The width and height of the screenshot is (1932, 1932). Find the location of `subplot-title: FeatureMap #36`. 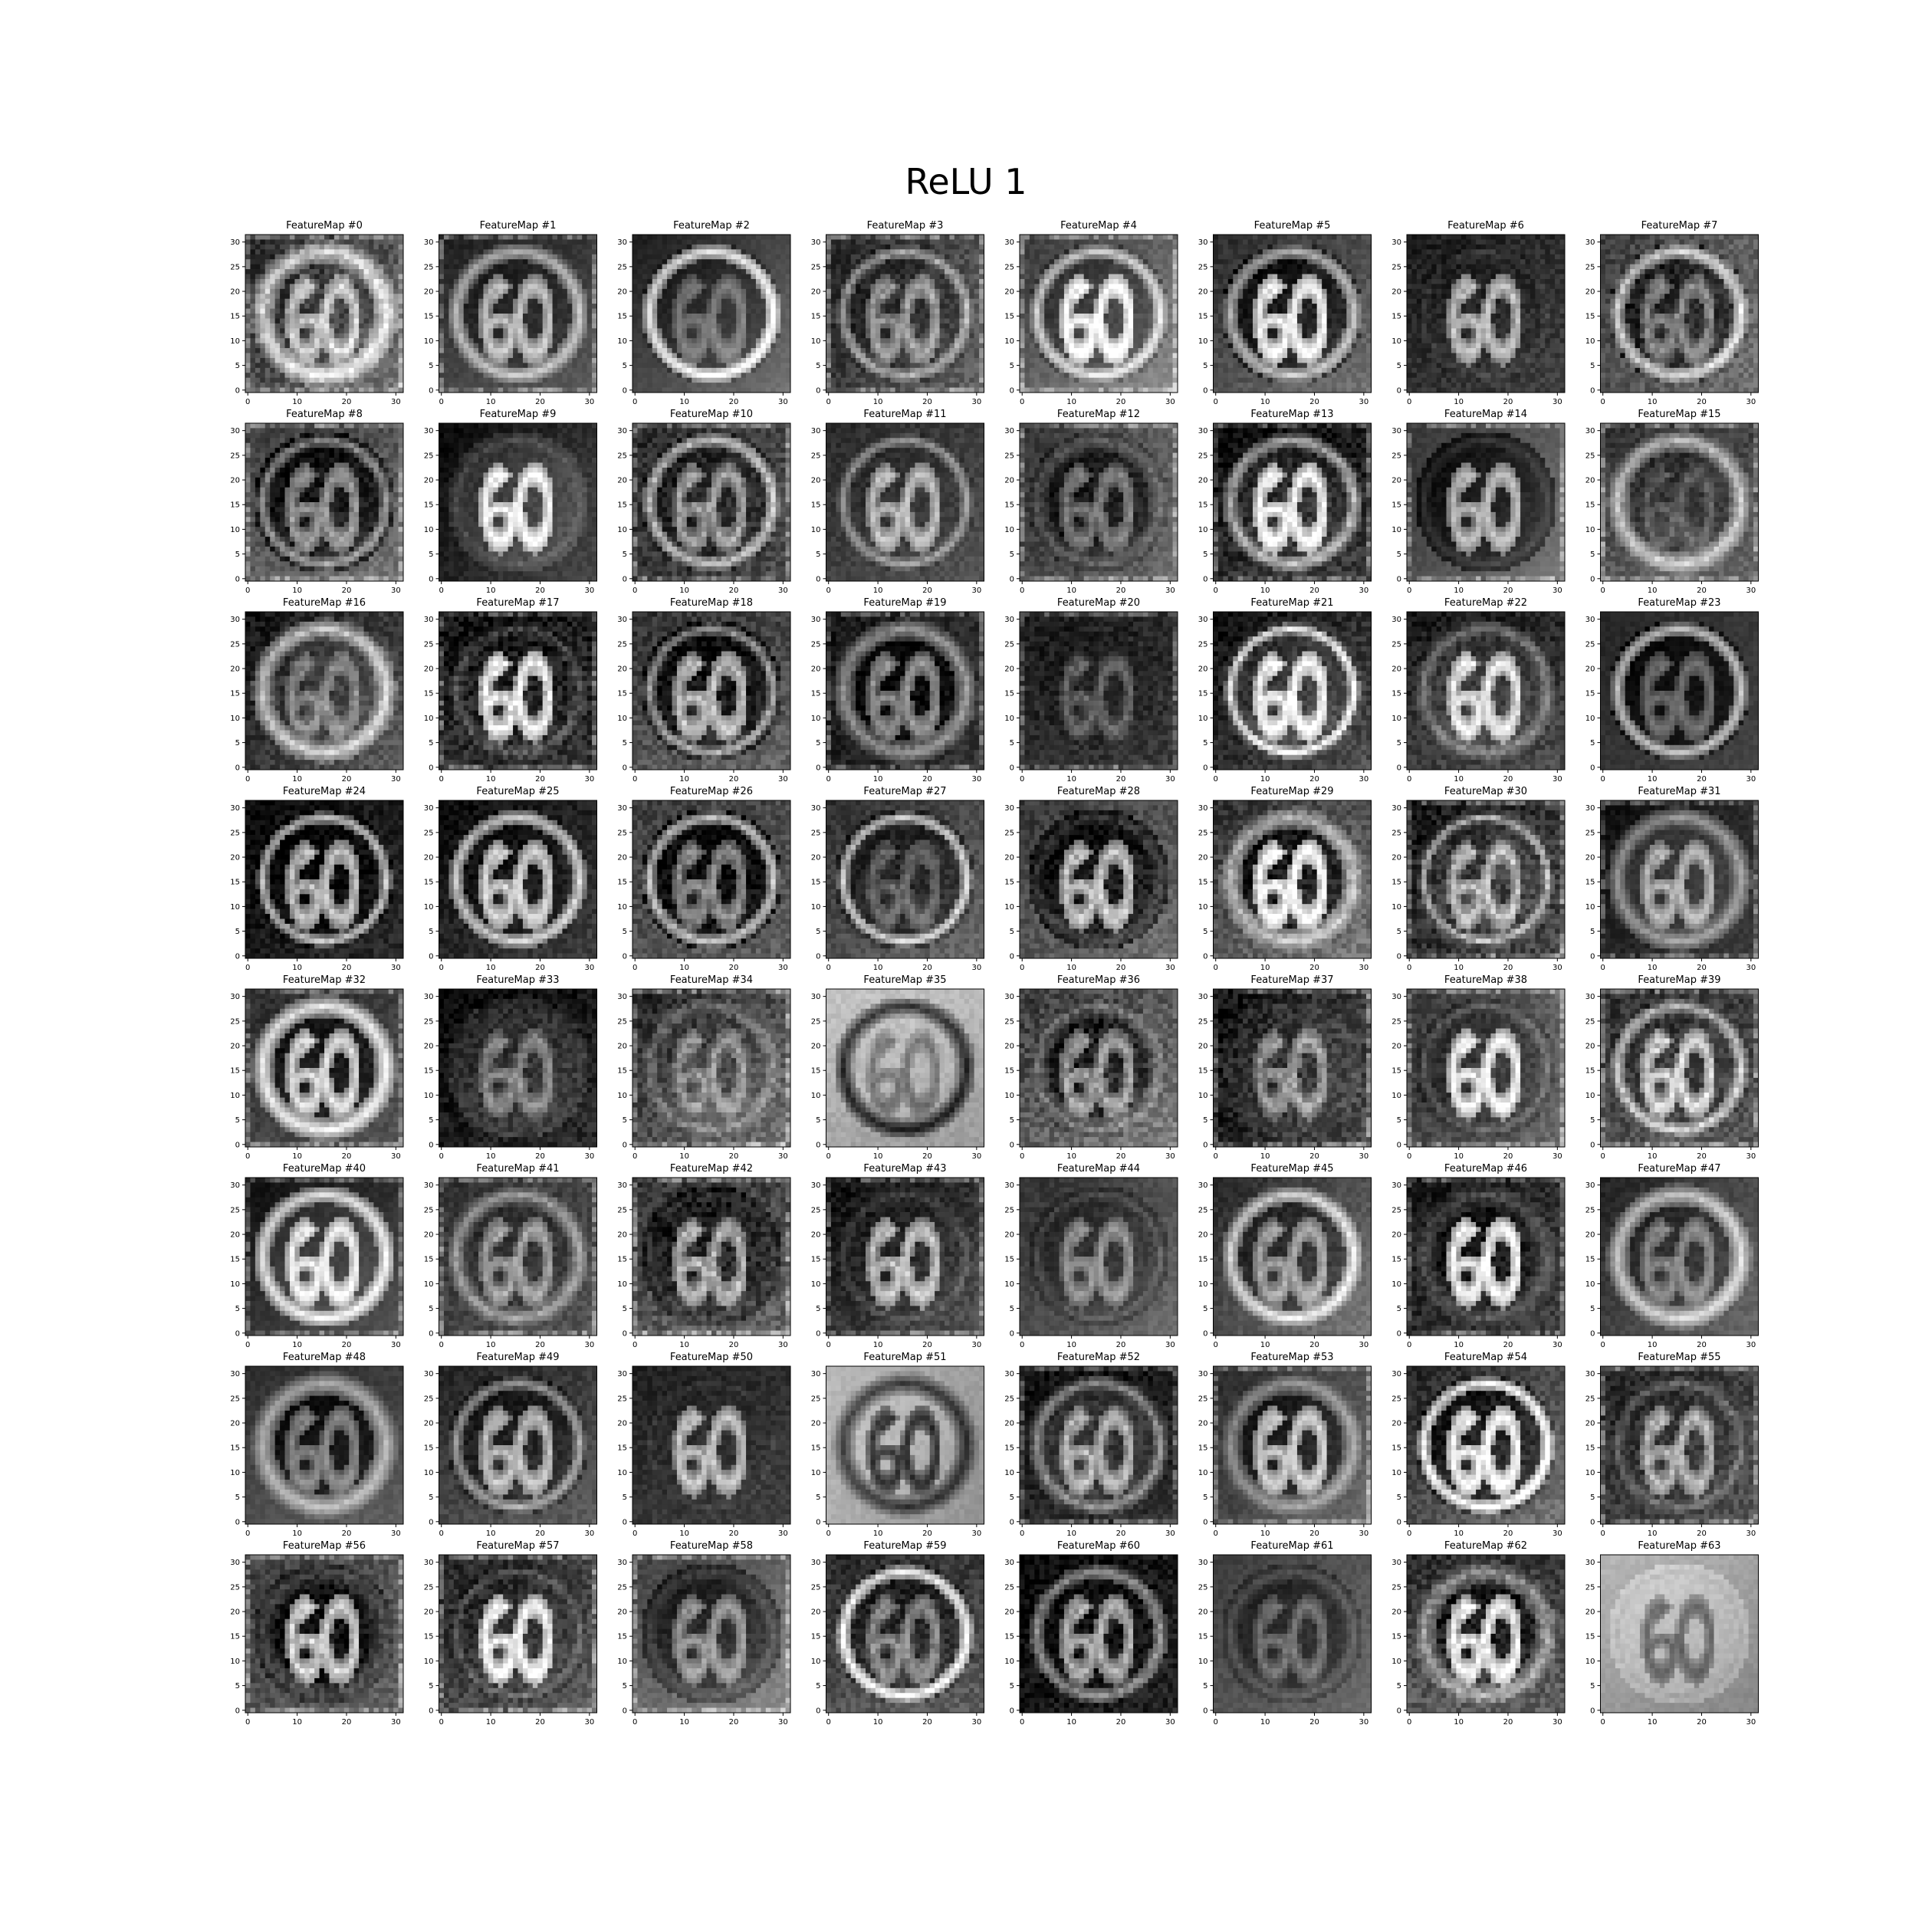

subplot-title: FeatureMap #36 is located at coordinates (1098, 980).